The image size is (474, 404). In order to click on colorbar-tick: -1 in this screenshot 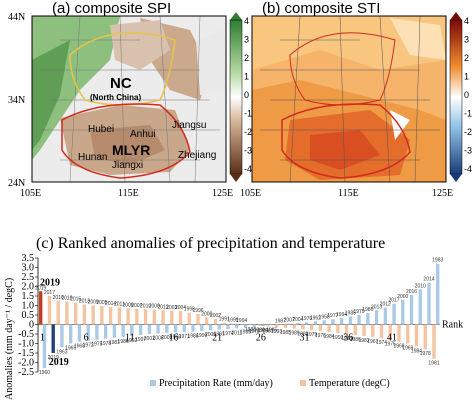, I will do `click(468, 114)`.